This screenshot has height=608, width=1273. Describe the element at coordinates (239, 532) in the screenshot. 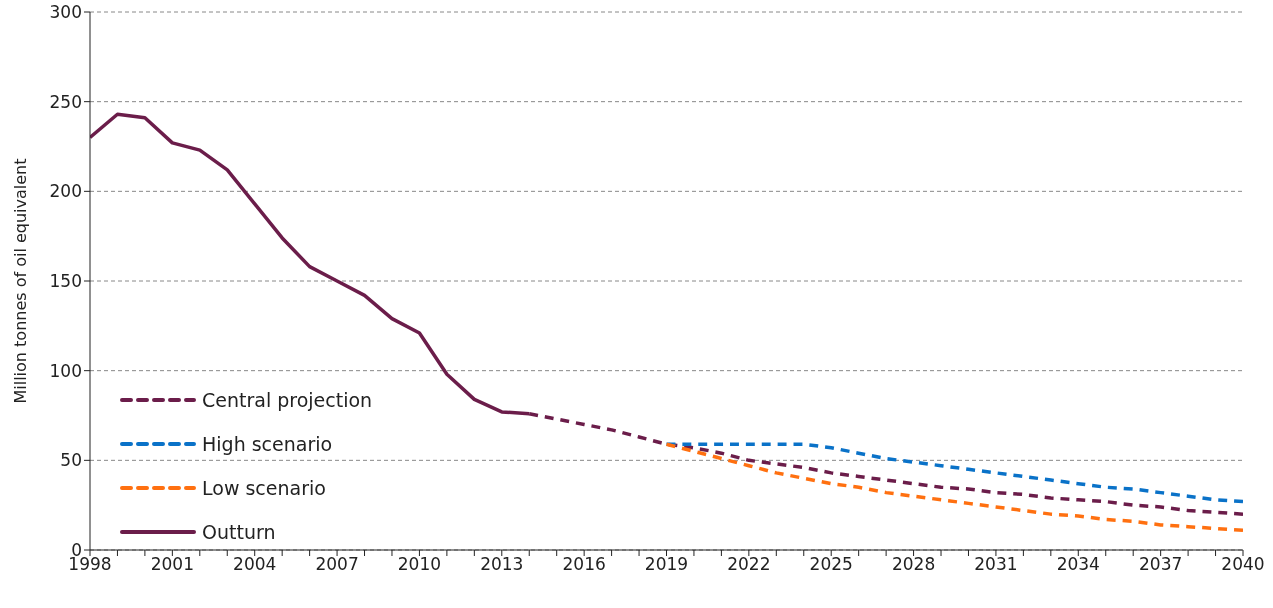

I see `legend-label: Outturn` at that location.